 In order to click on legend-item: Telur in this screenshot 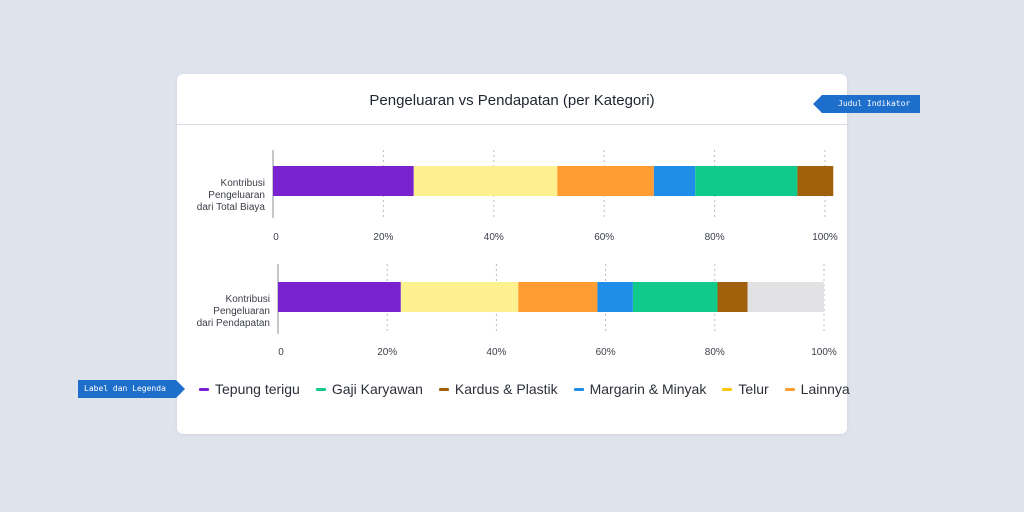, I will do `click(745, 389)`.